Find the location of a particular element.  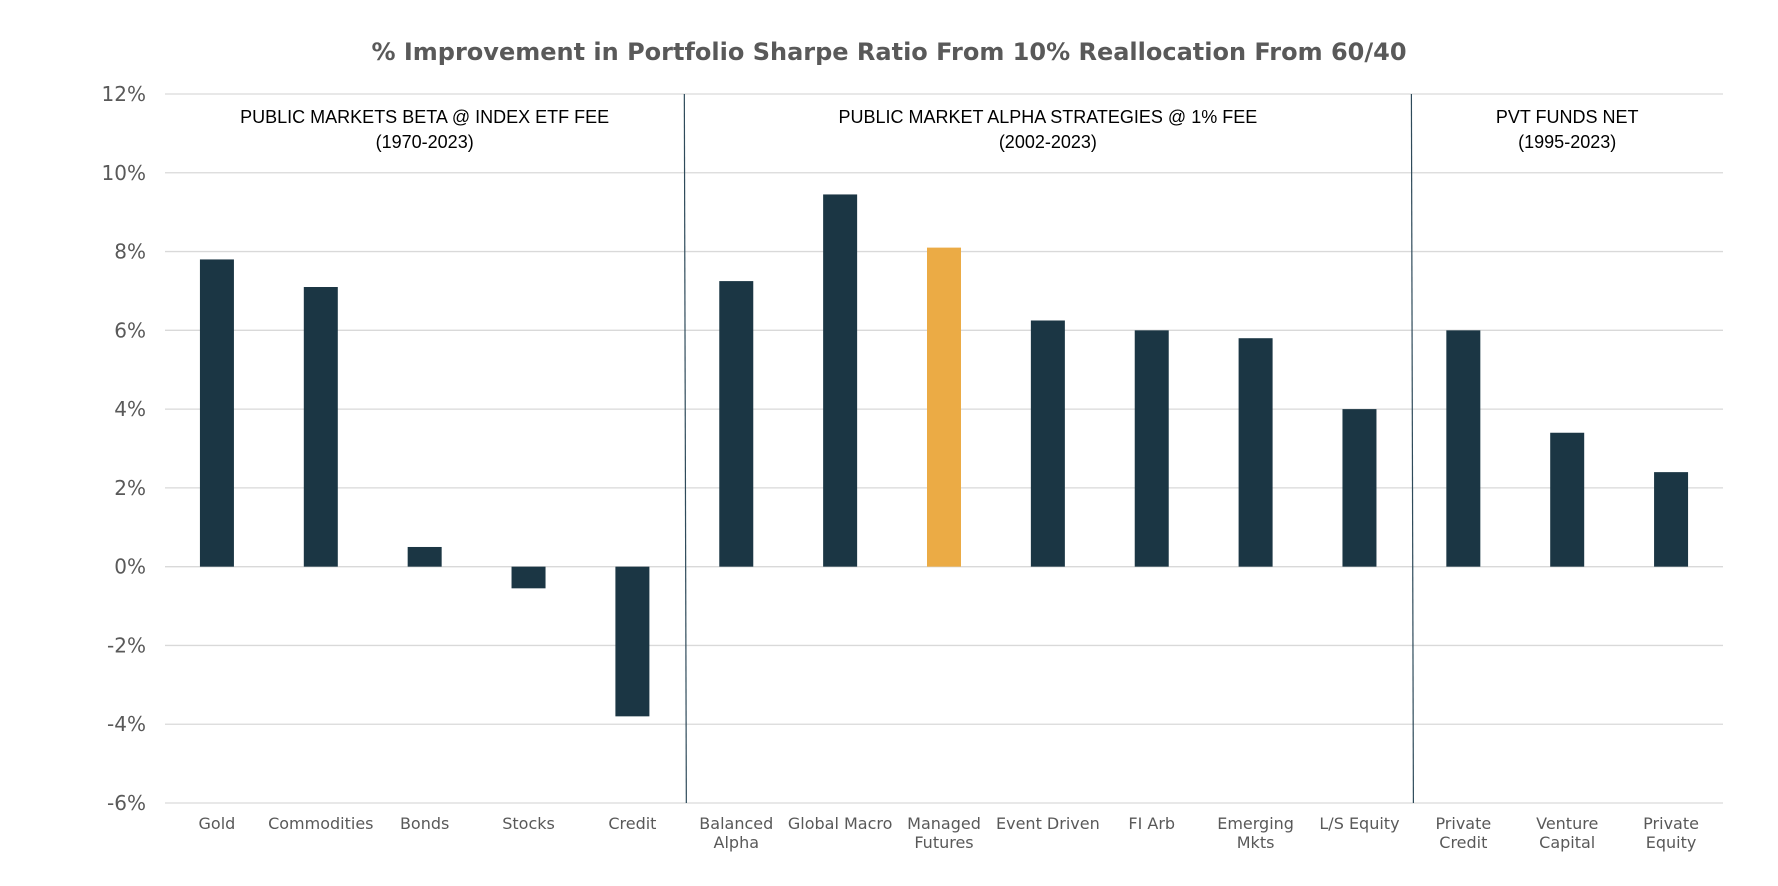

x-tick-label: Commodities is located at coordinates (320, 823).